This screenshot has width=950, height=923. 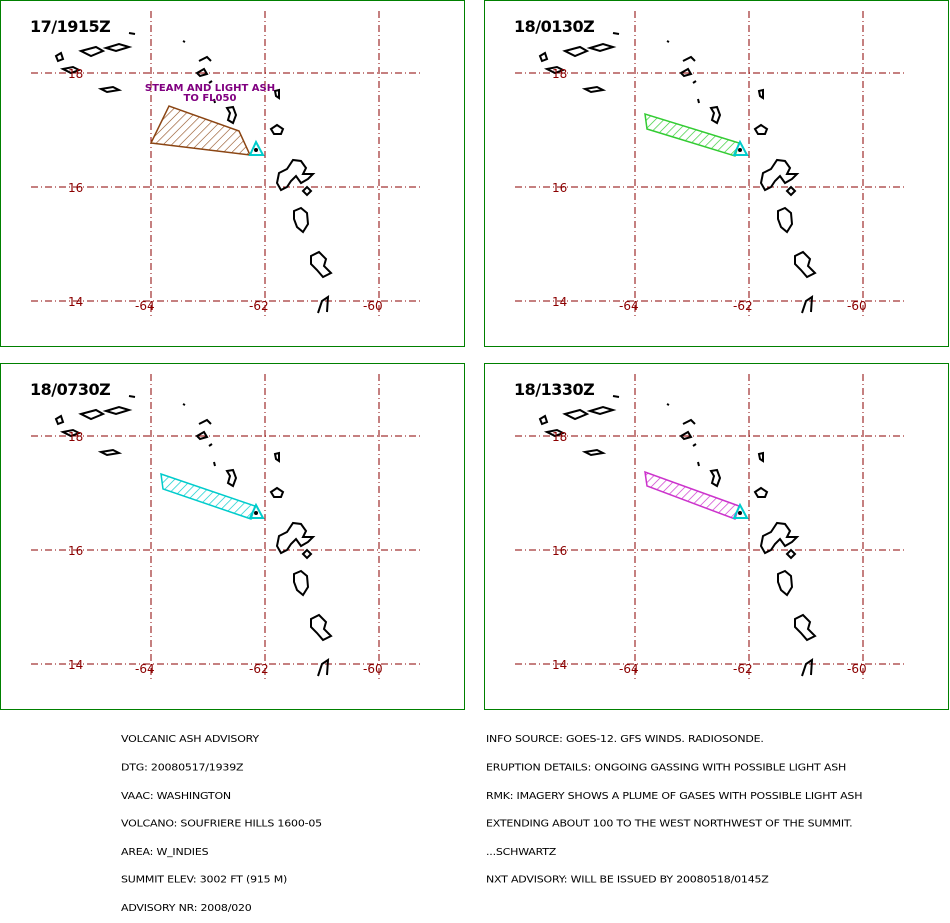 What do you see at coordinates (554, 26) in the screenshot?
I see `panel-time-label: 18/0130Z` at bounding box center [554, 26].